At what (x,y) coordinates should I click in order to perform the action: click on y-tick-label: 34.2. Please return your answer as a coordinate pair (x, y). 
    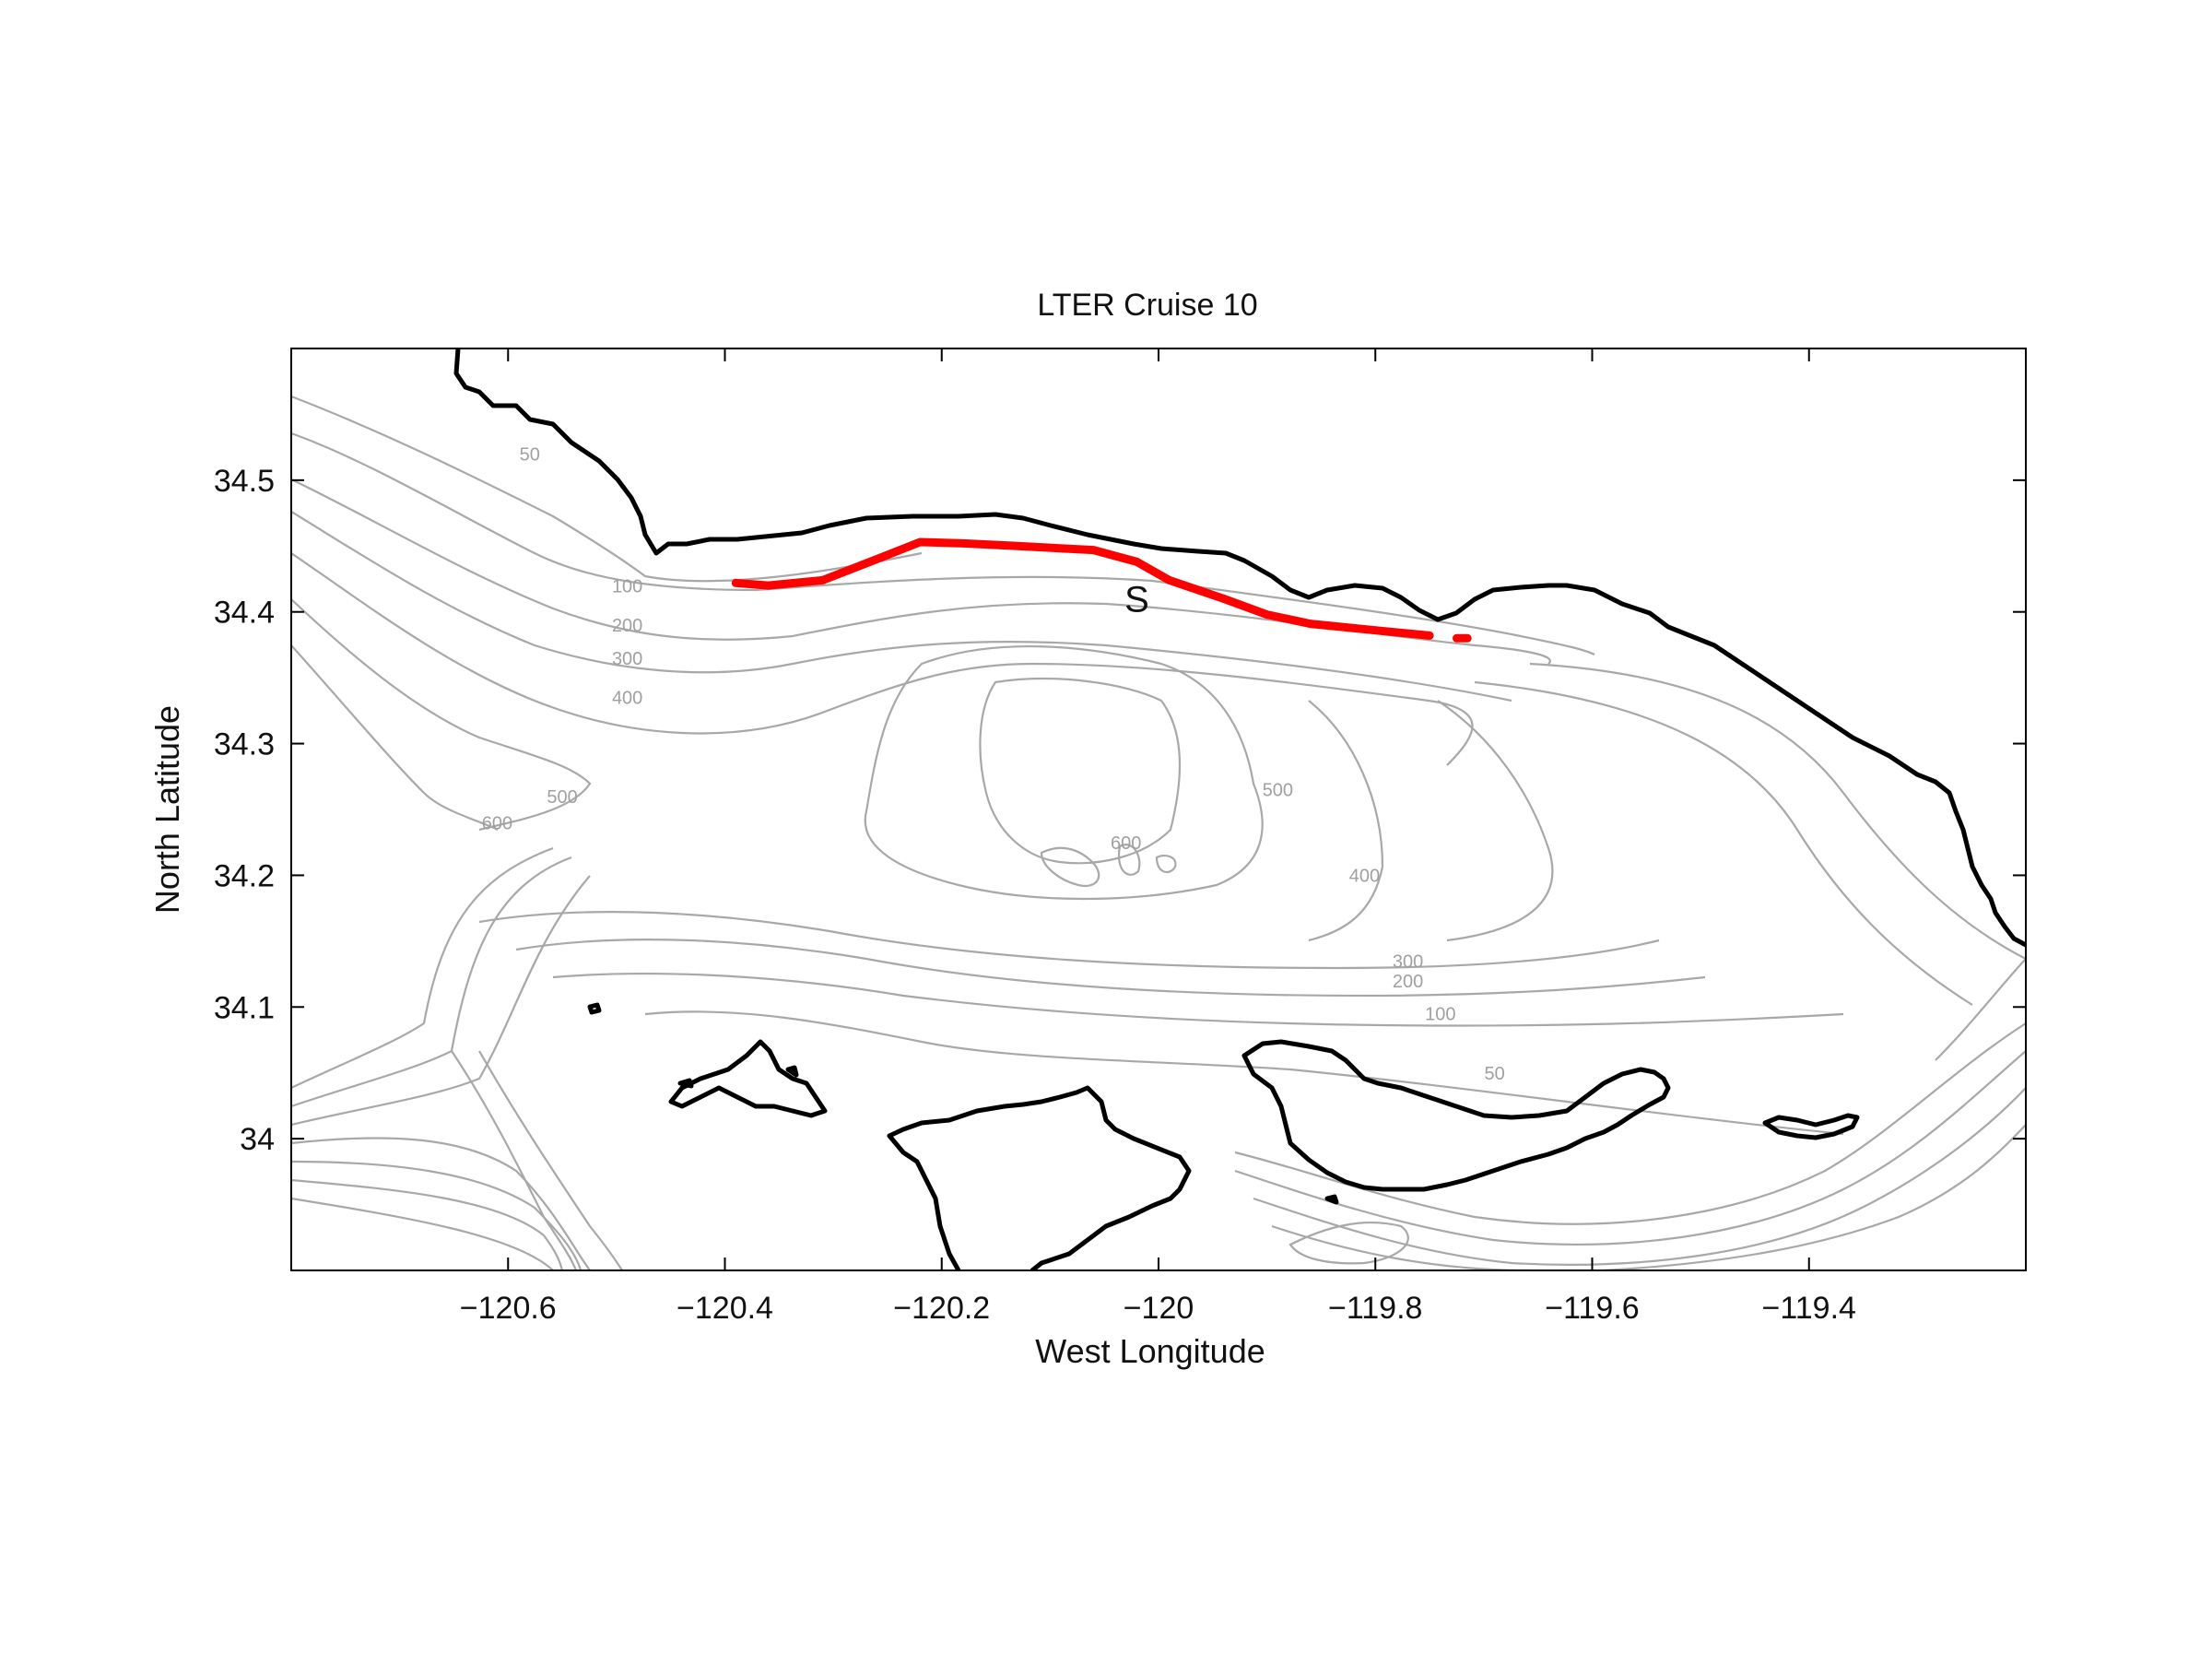
    Looking at the image, I should click on (244, 875).